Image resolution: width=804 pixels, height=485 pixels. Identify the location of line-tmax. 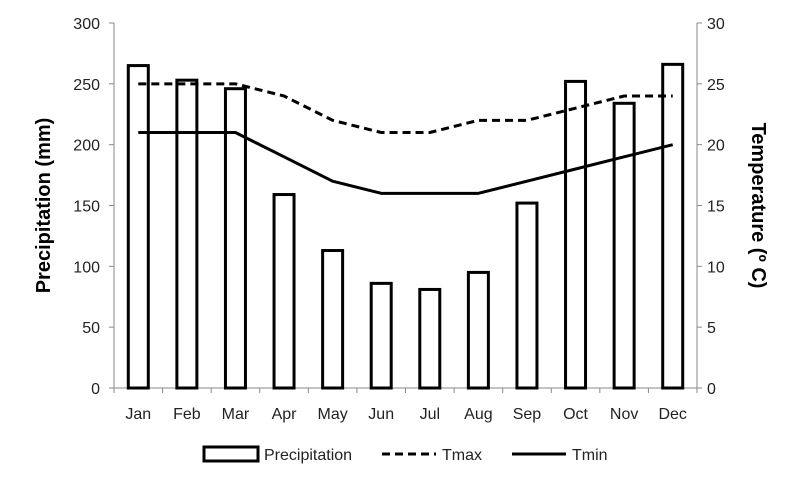
(405, 108).